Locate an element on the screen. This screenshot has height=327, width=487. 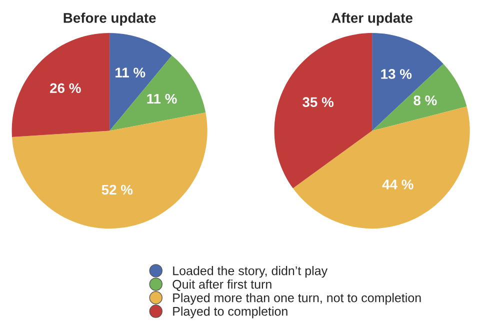
data-label: 13 % is located at coordinates (396, 74).